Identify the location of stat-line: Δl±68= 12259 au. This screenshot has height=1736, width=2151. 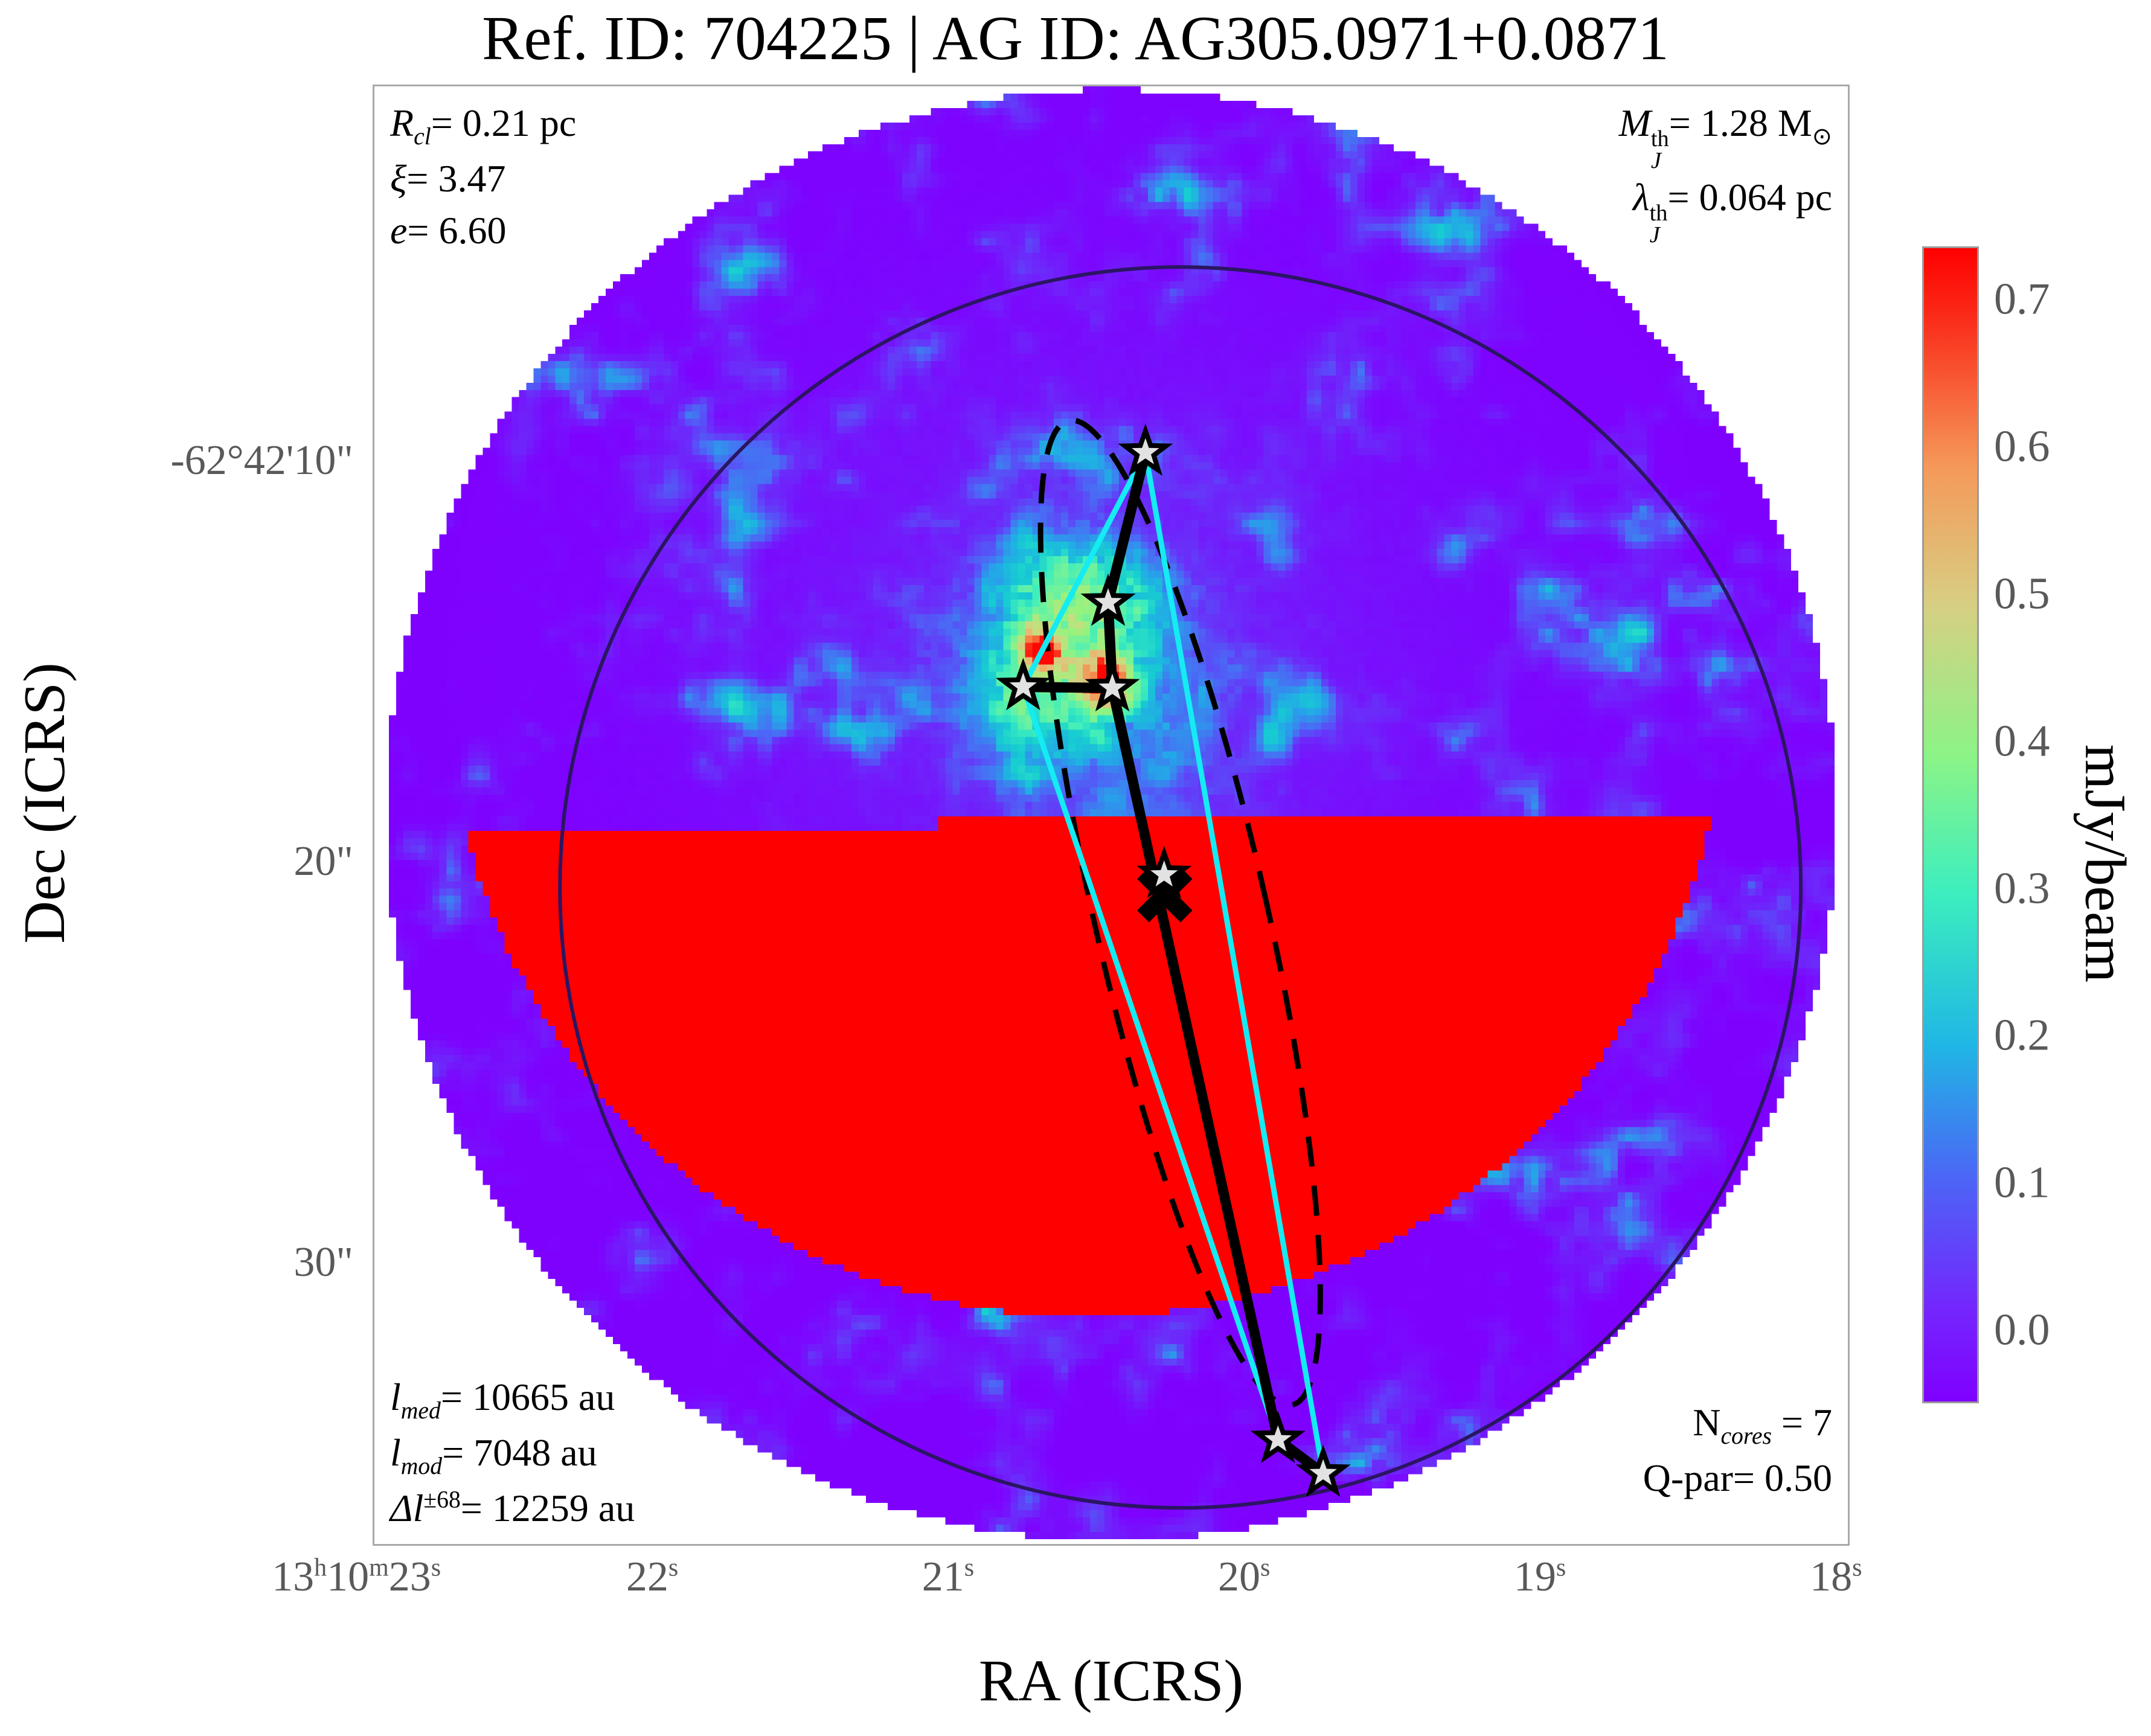
(513, 1508).